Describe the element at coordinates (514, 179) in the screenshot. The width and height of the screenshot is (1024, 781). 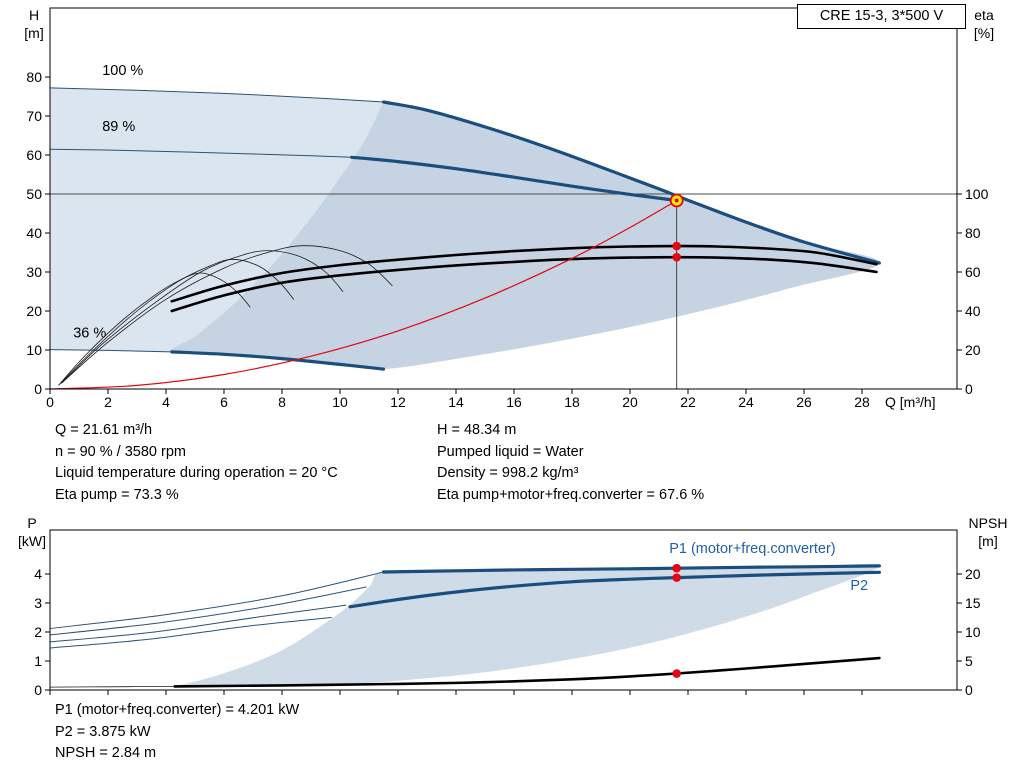
I see `series-duty-speed-curve` at that location.